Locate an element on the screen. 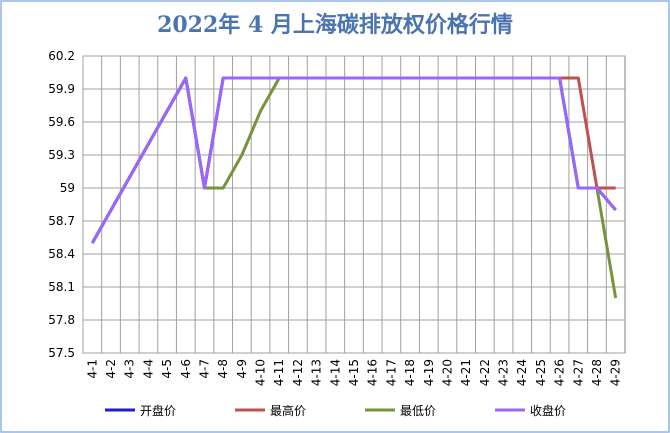 This screenshot has width=670, height=433. x-tick-label: 4-11 is located at coordinates (279, 372).